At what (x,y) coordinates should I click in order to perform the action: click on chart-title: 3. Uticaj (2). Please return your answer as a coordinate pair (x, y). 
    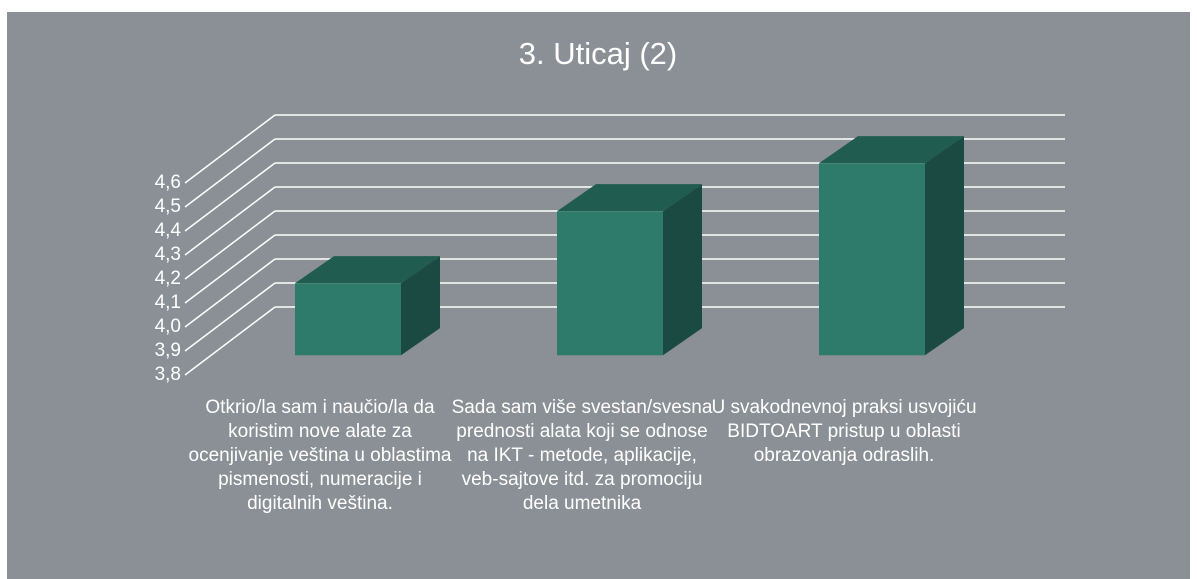
    Looking at the image, I should click on (598, 53).